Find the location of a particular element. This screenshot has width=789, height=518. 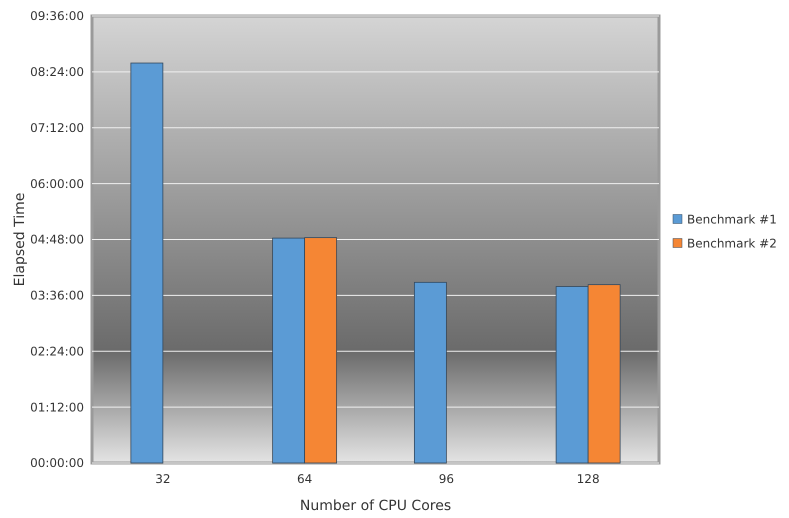

x-tick-label: 96 is located at coordinates (446, 479).